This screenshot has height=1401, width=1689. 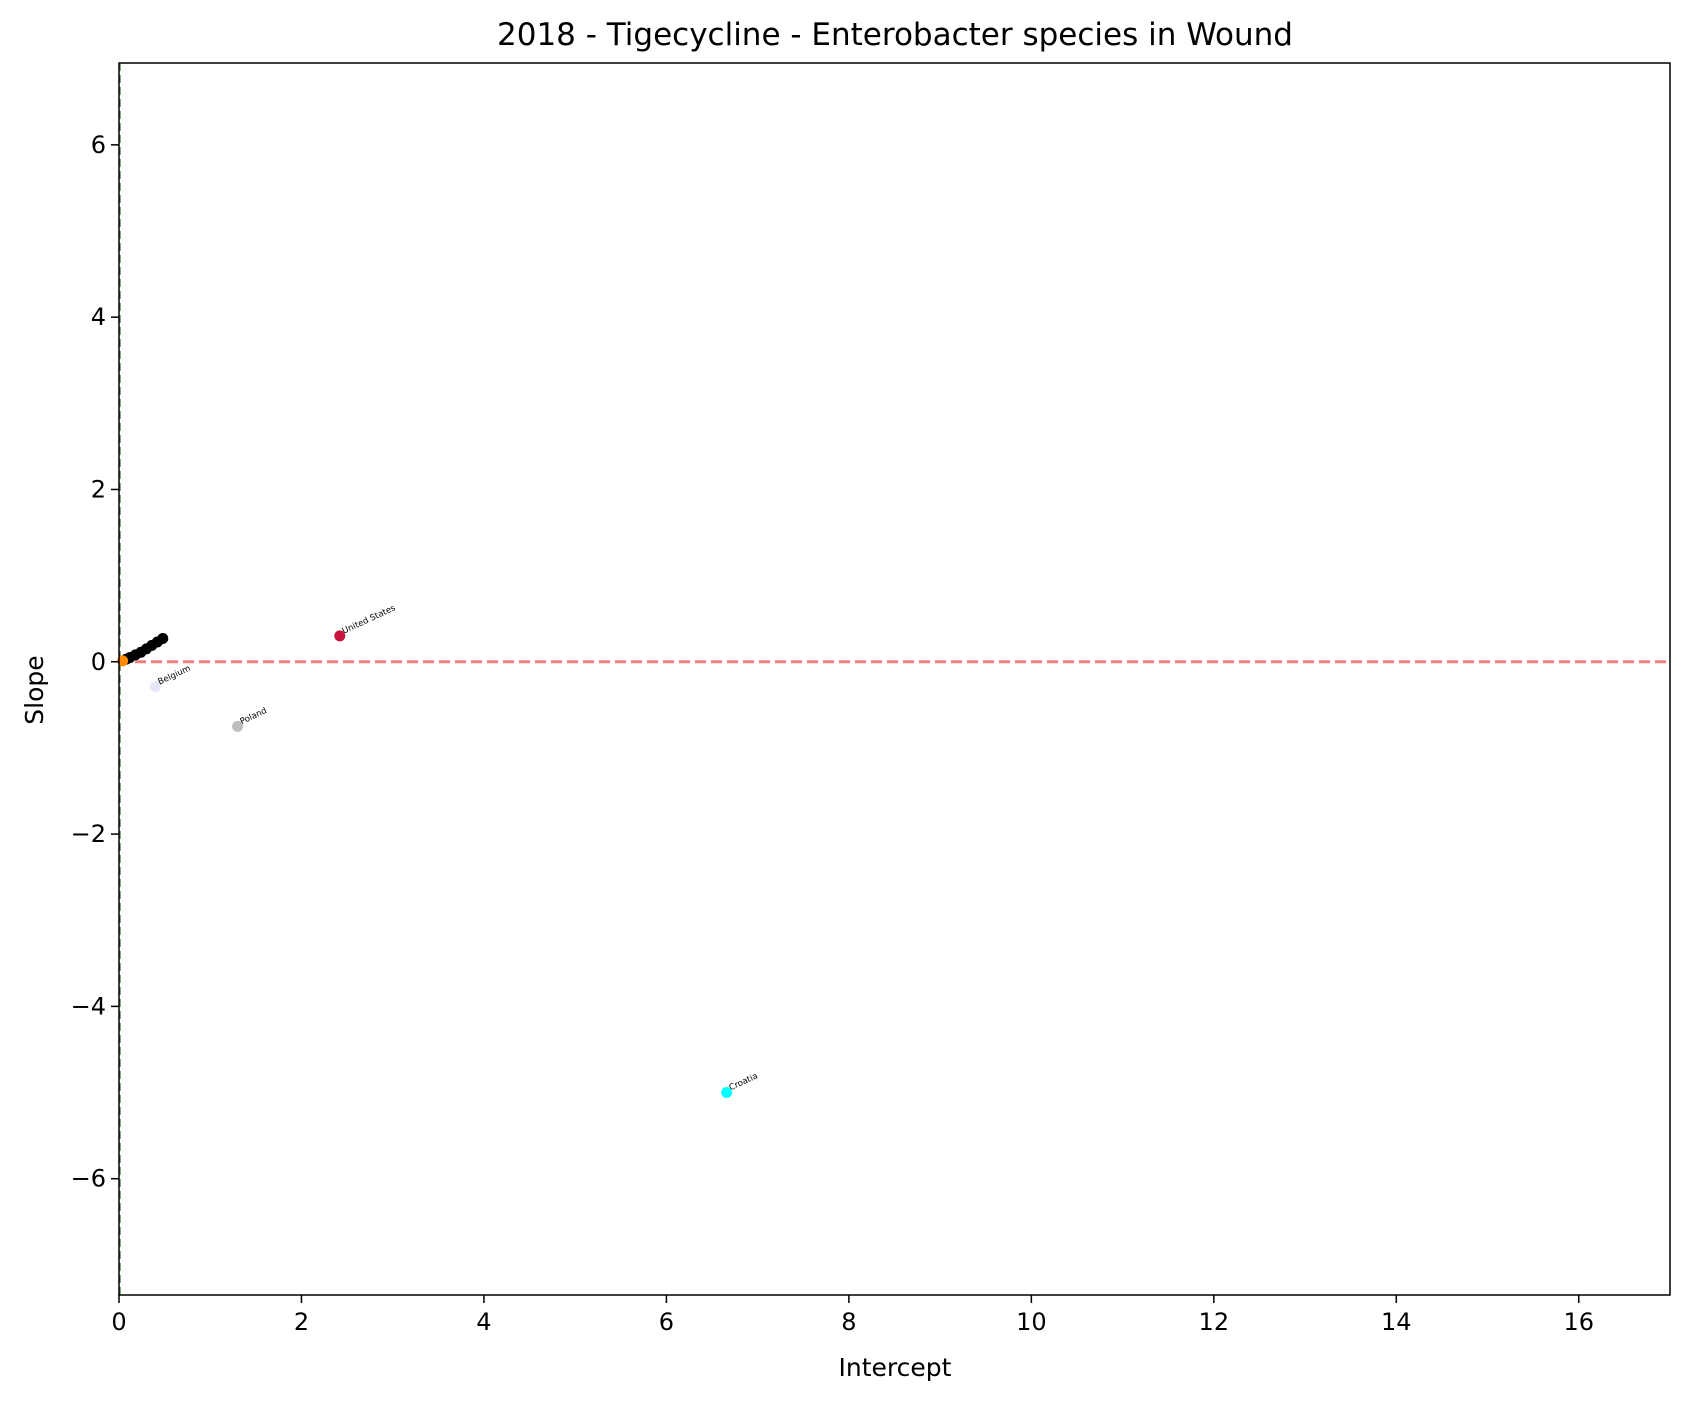 What do you see at coordinates (254, 716) in the screenshot?
I see `point-label: Poland` at bounding box center [254, 716].